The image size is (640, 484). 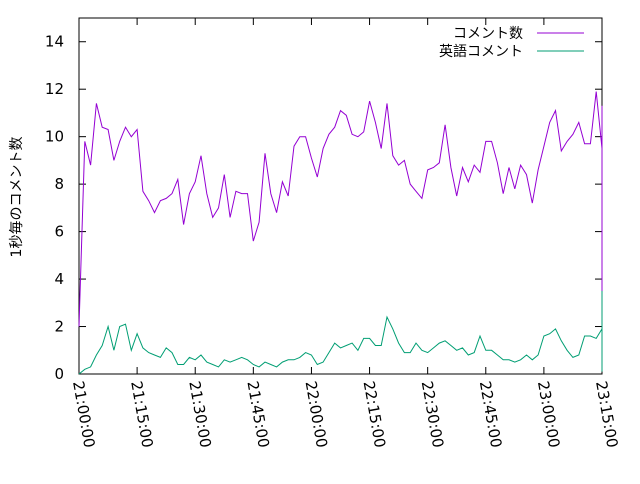 I want to click on y-axis-label: 1秒毎のコメント数, so click(x=17, y=197).